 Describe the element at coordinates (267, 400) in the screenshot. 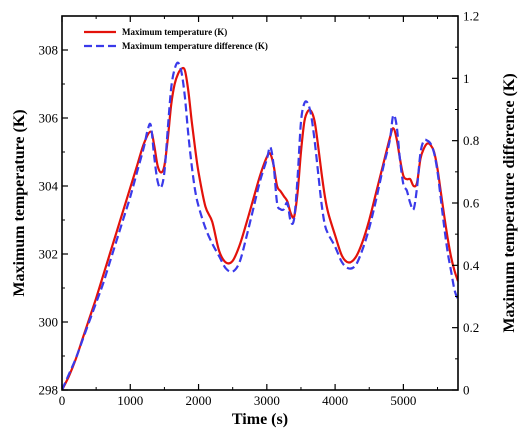

I see `x-tick-label-3000: 3000` at that location.